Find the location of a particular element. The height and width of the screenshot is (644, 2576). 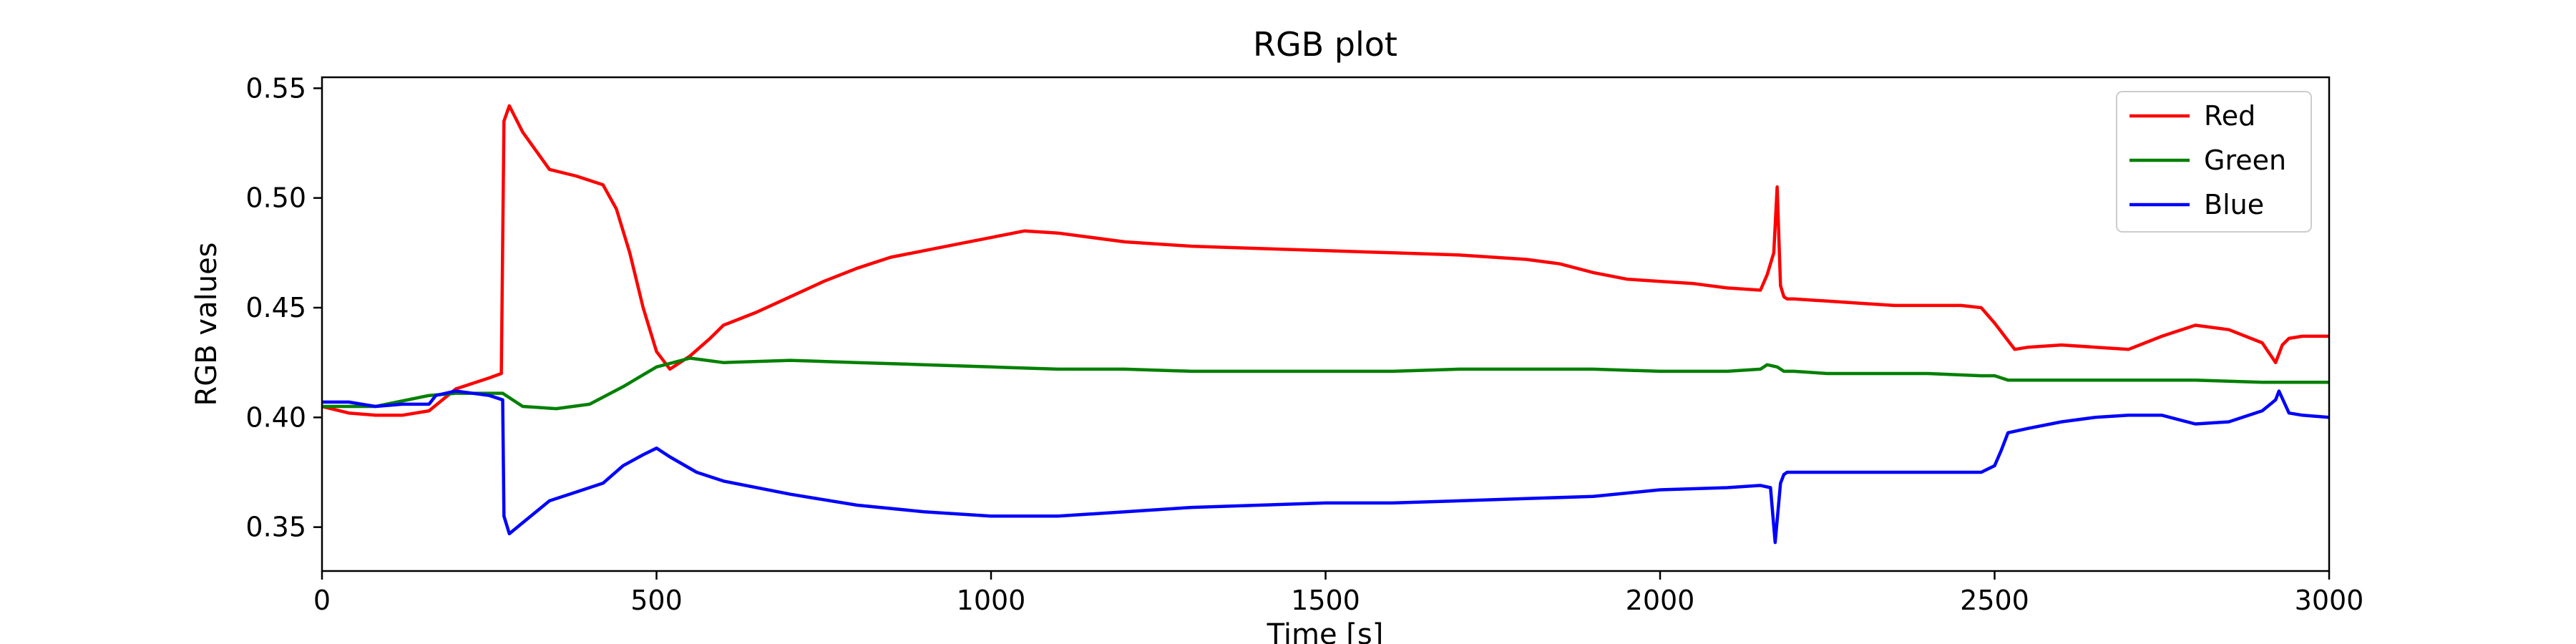

y-tick-label: 0.50 is located at coordinates (275, 198).